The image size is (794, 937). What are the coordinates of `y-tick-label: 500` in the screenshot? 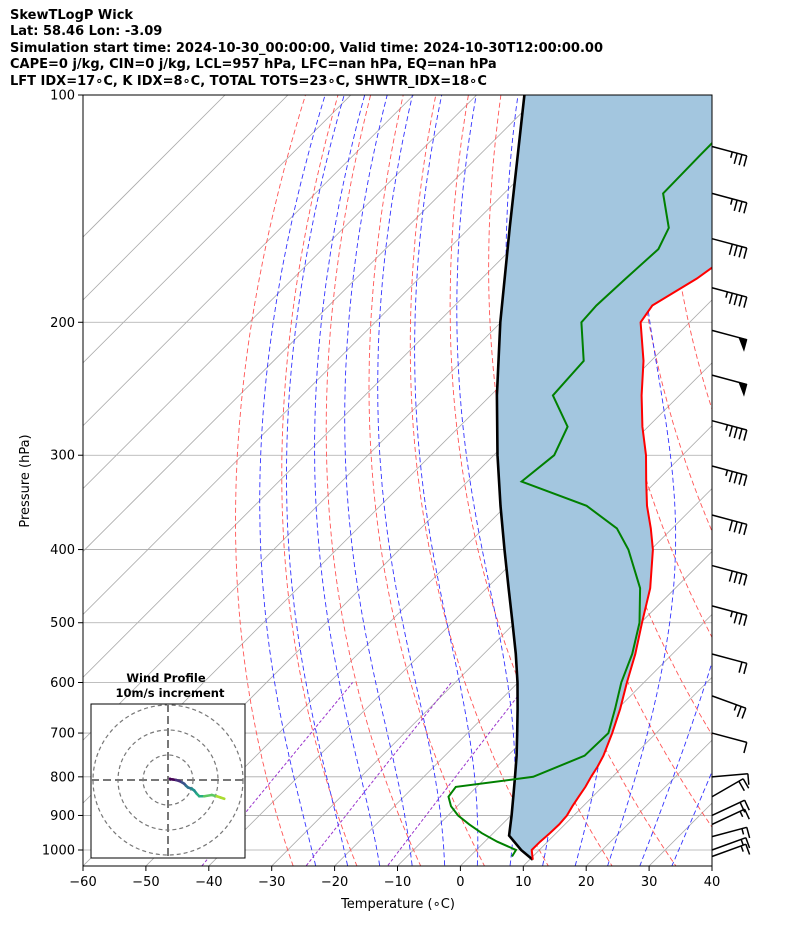 It's located at (62, 623).